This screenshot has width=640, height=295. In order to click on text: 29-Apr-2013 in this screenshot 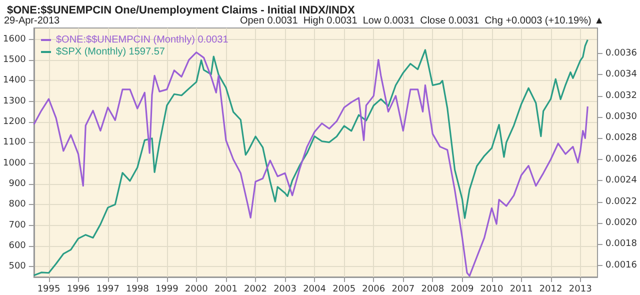, I will do `click(32, 21)`.